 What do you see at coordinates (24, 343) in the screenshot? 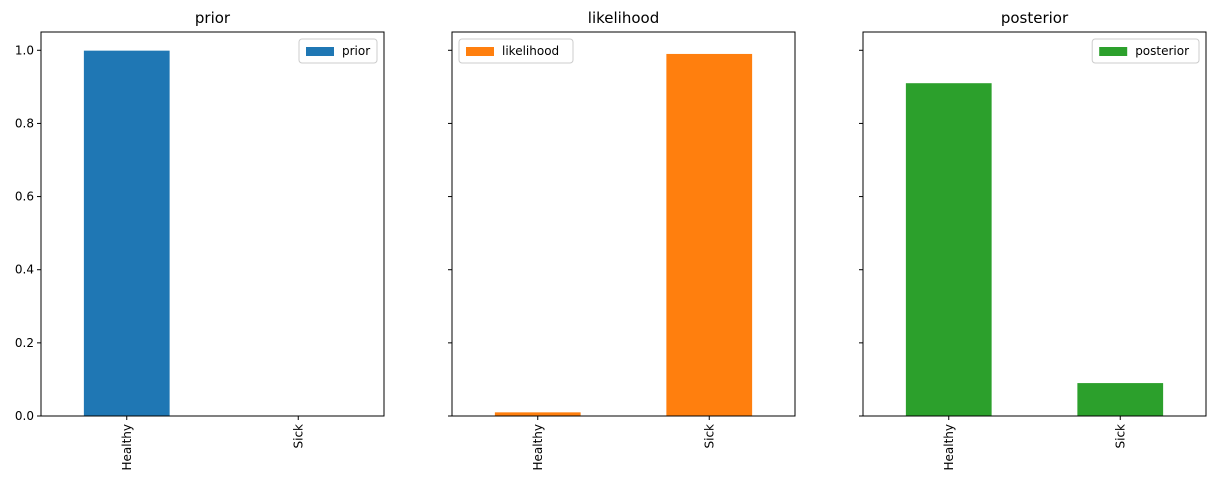
I see `y-tick-label: 0.2` at bounding box center [24, 343].